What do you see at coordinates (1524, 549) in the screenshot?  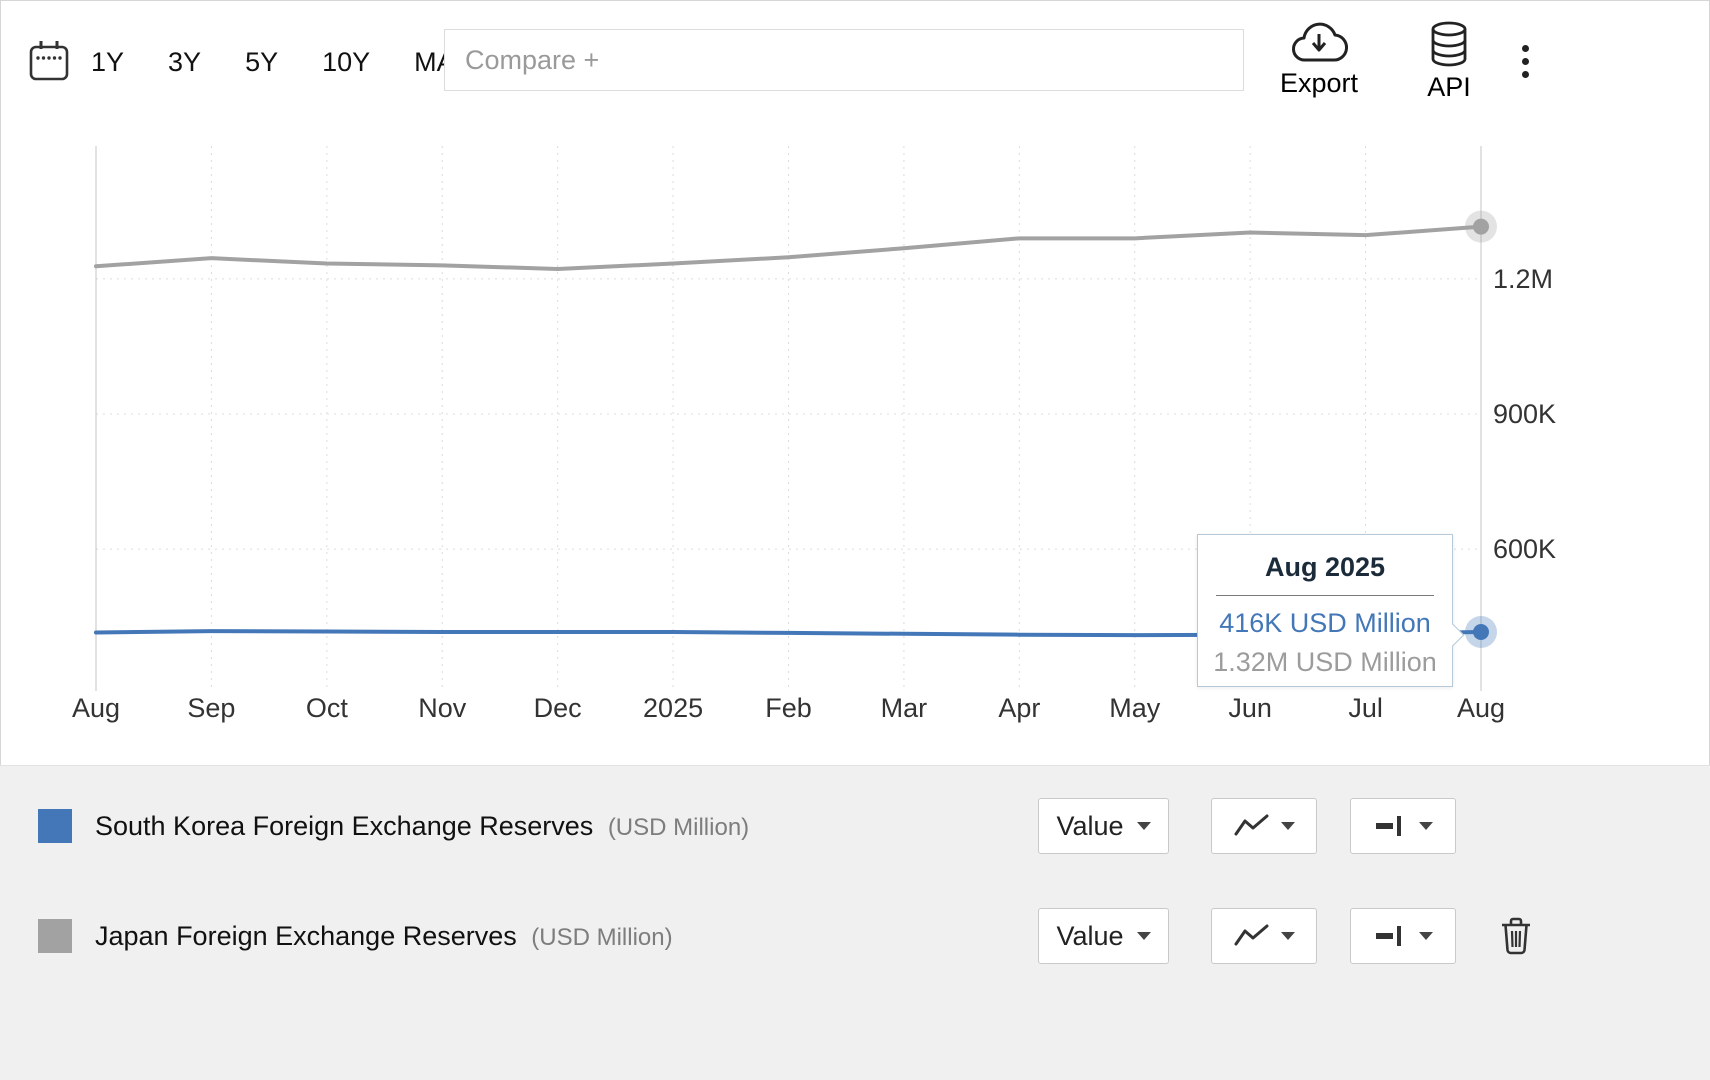 I see `y-axis-label: 600K` at bounding box center [1524, 549].